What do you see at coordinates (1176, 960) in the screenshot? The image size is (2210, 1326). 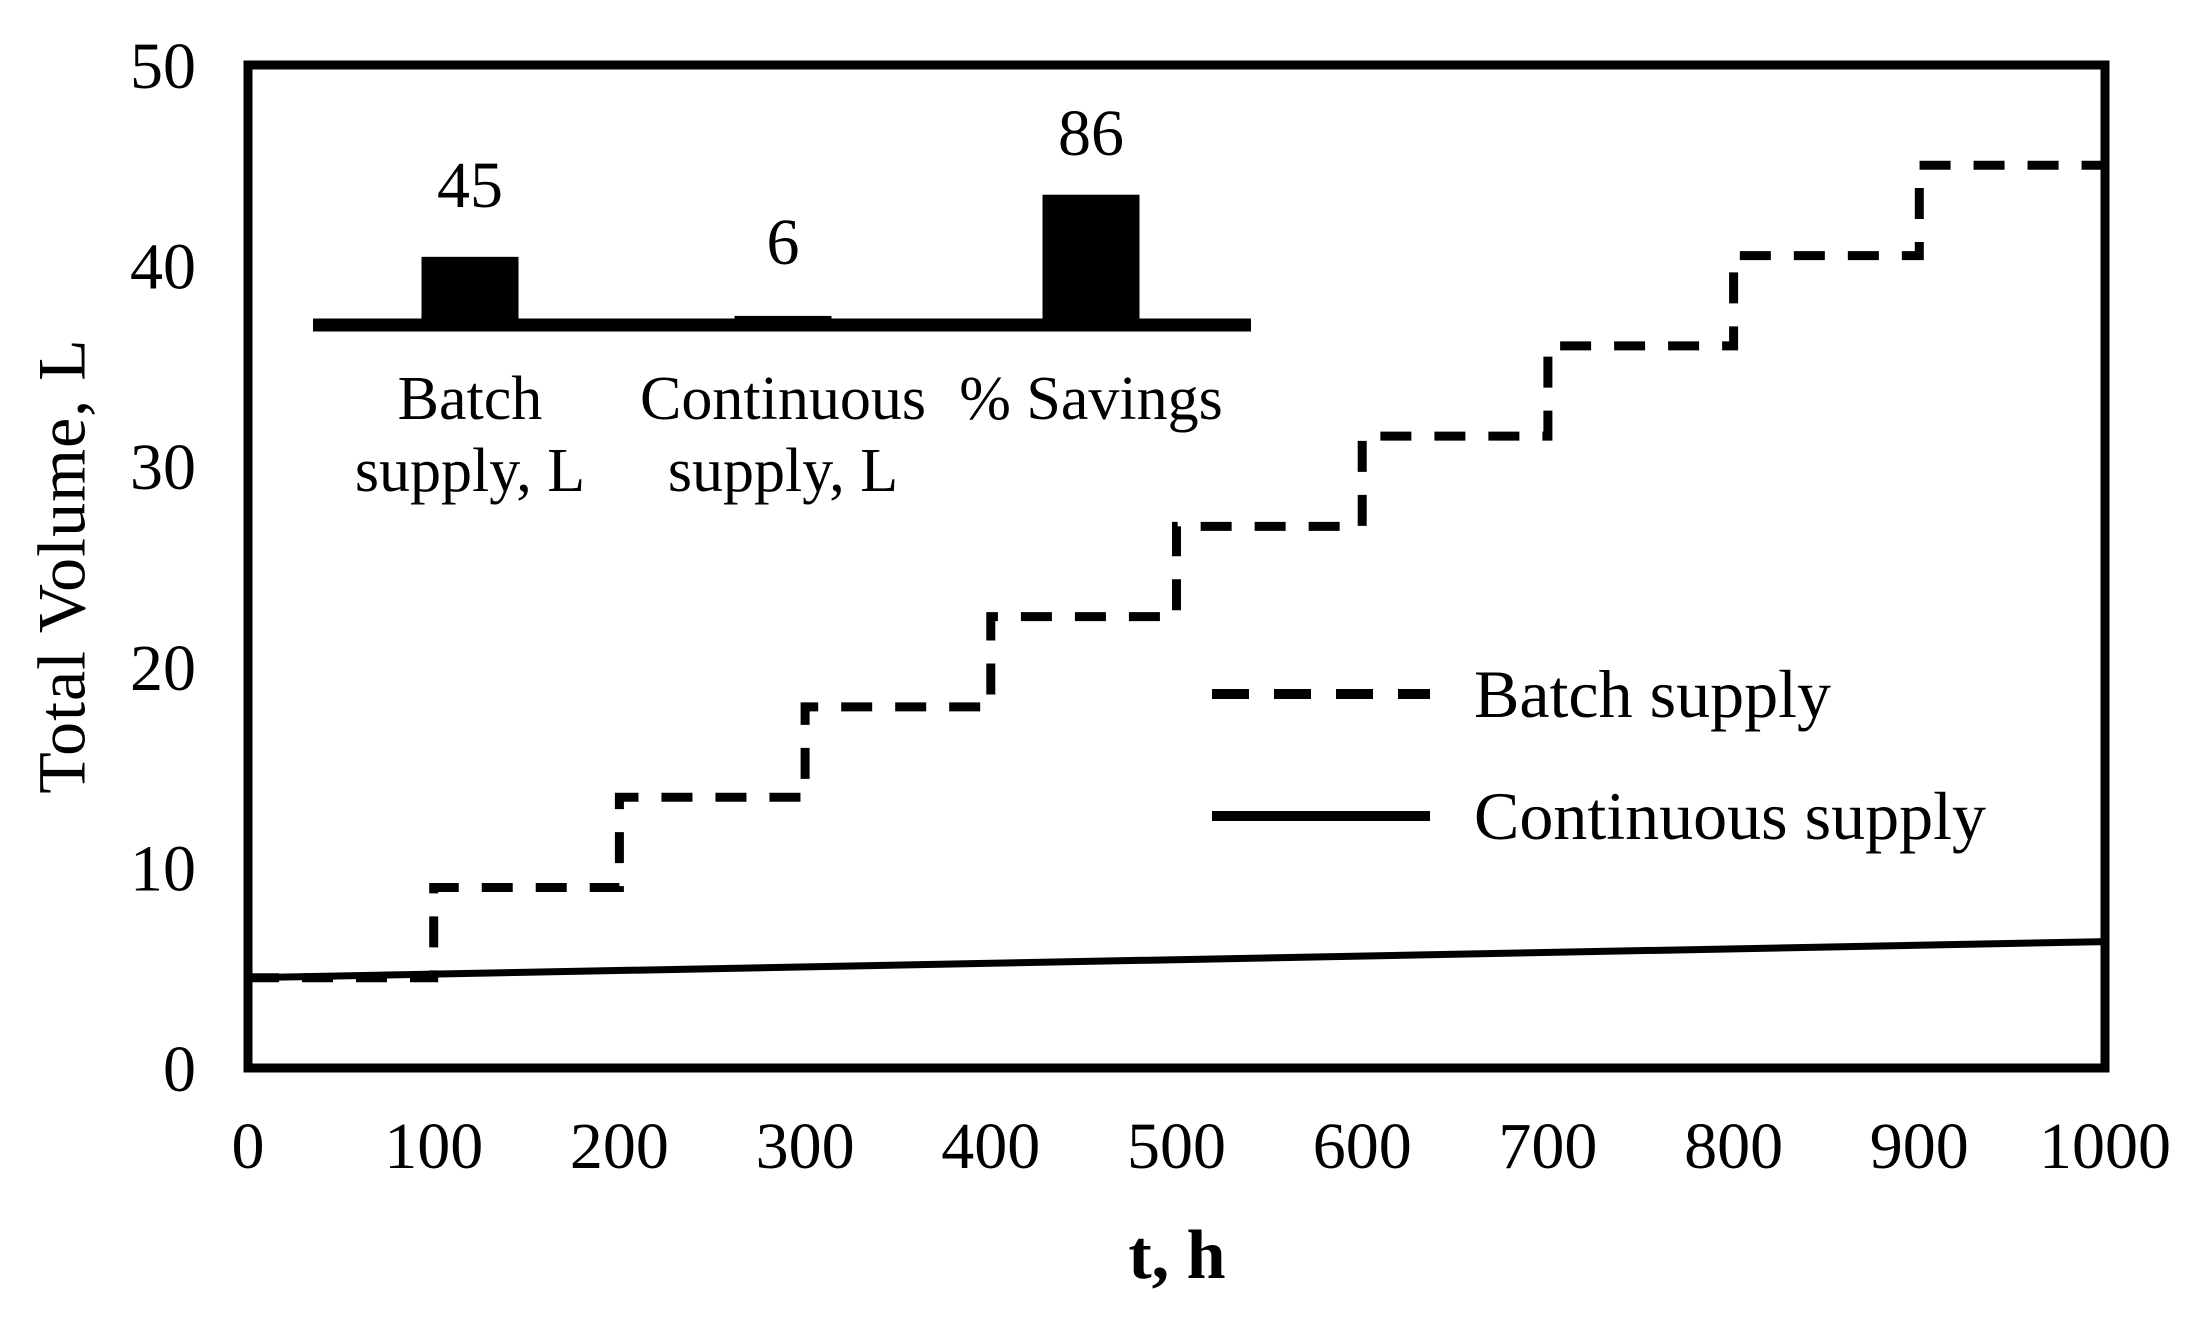 I see `continuous-supply-line` at bounding box center [1176, 960].